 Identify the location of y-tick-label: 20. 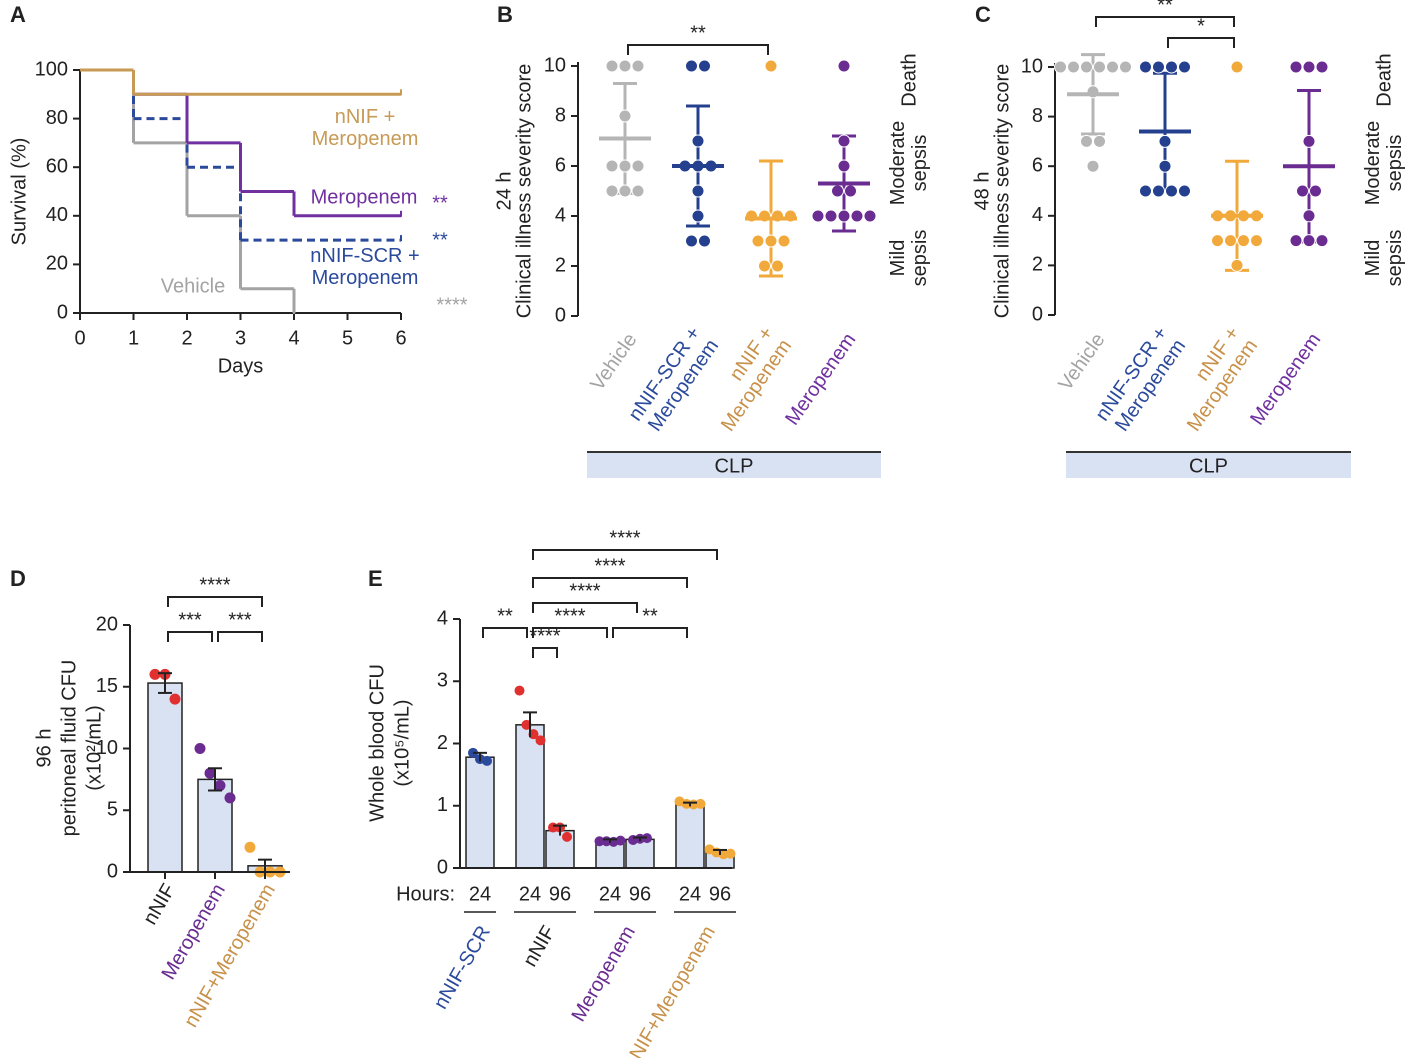
(107, 624).